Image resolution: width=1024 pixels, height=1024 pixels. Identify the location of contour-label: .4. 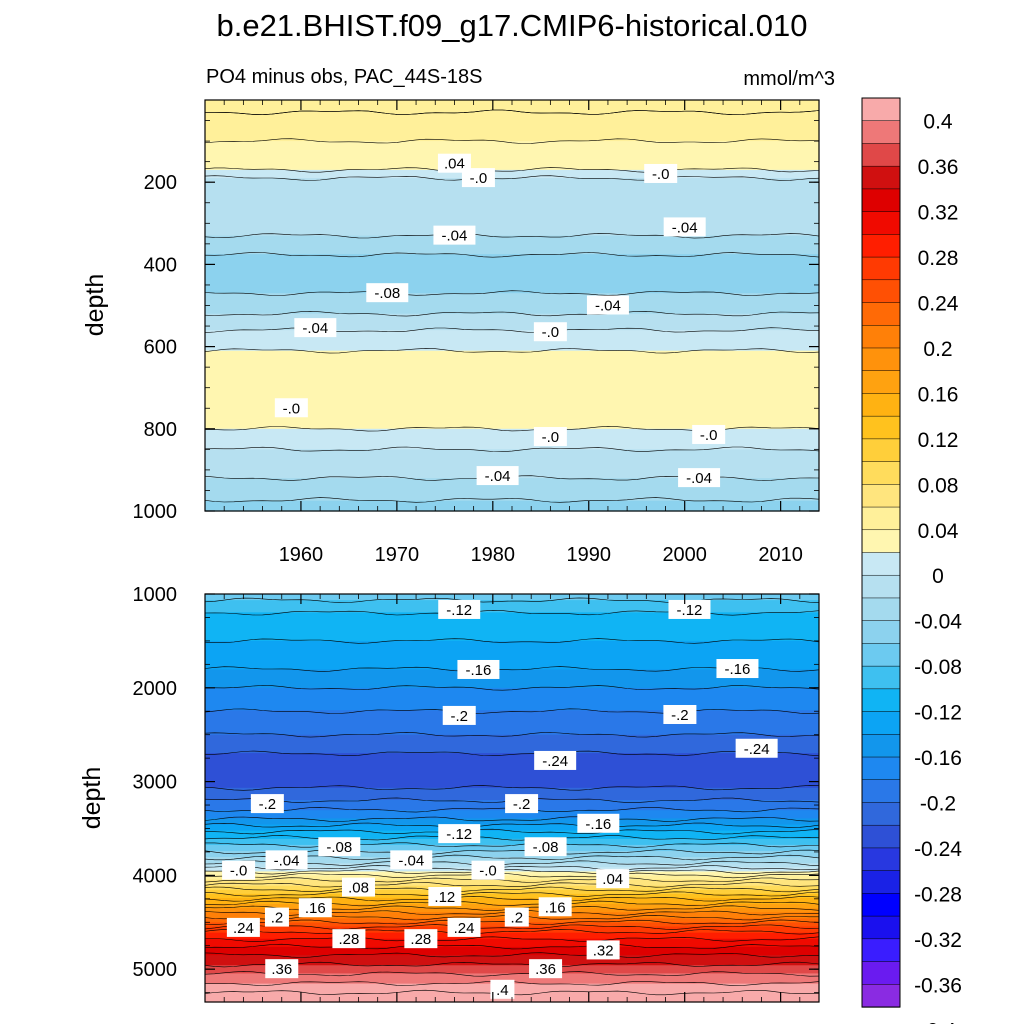
(502, 989).